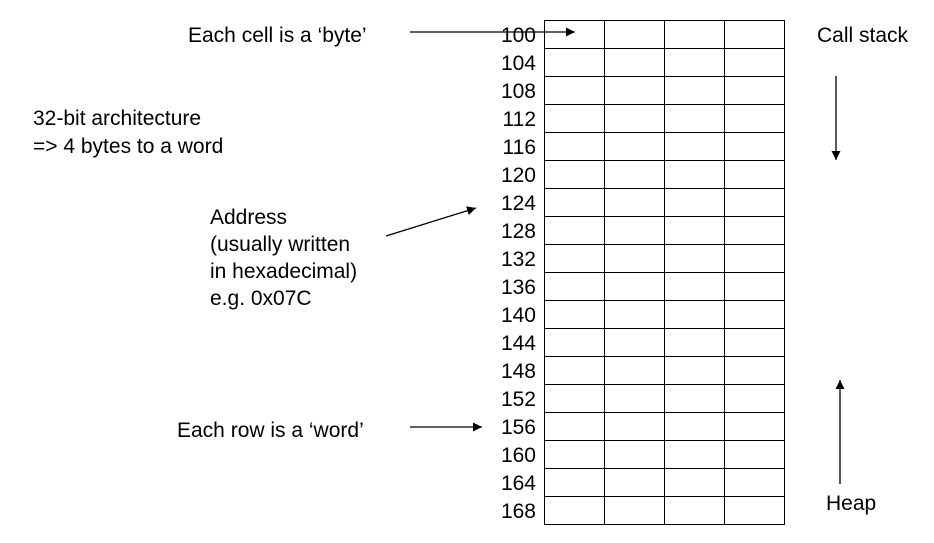 The image size is (934, 543). I want to click on address-label: 148, so click(518, 371).